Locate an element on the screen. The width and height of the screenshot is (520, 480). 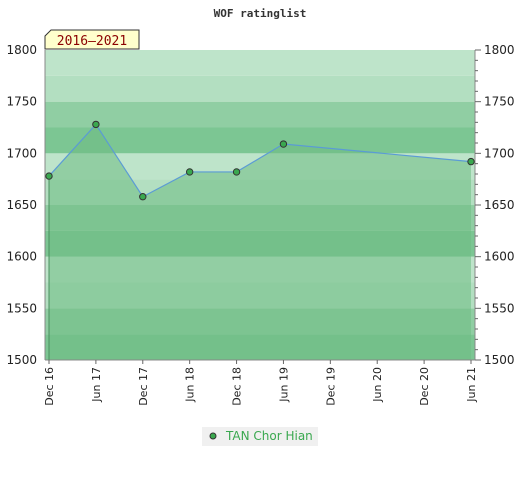
x-tick-label: Jun 19 is located at coordinates (283, 385).